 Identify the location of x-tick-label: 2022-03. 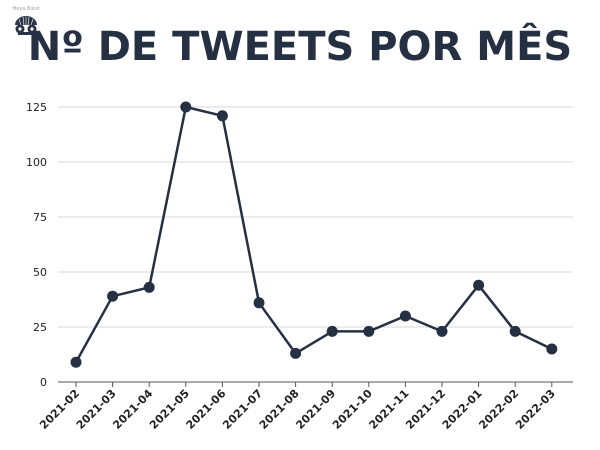
(535, 409).